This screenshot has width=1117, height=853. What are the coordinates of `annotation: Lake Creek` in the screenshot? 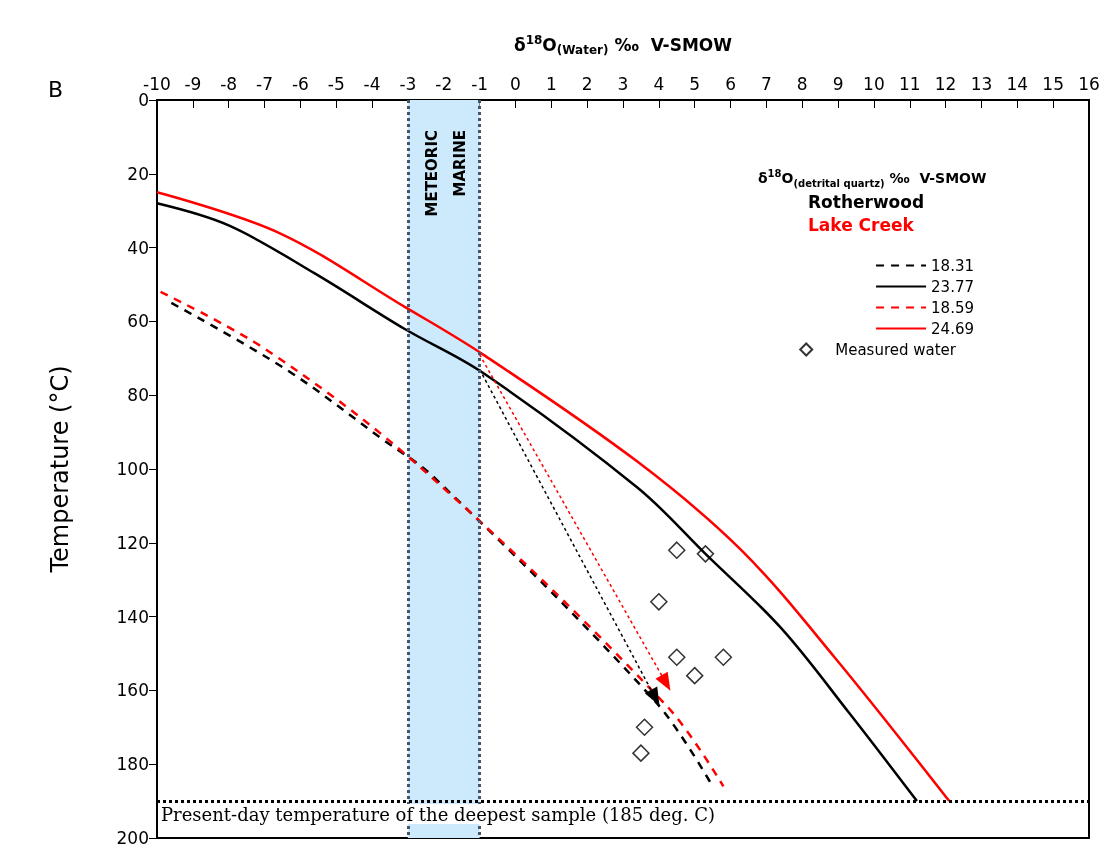 It's located at (861, 224).